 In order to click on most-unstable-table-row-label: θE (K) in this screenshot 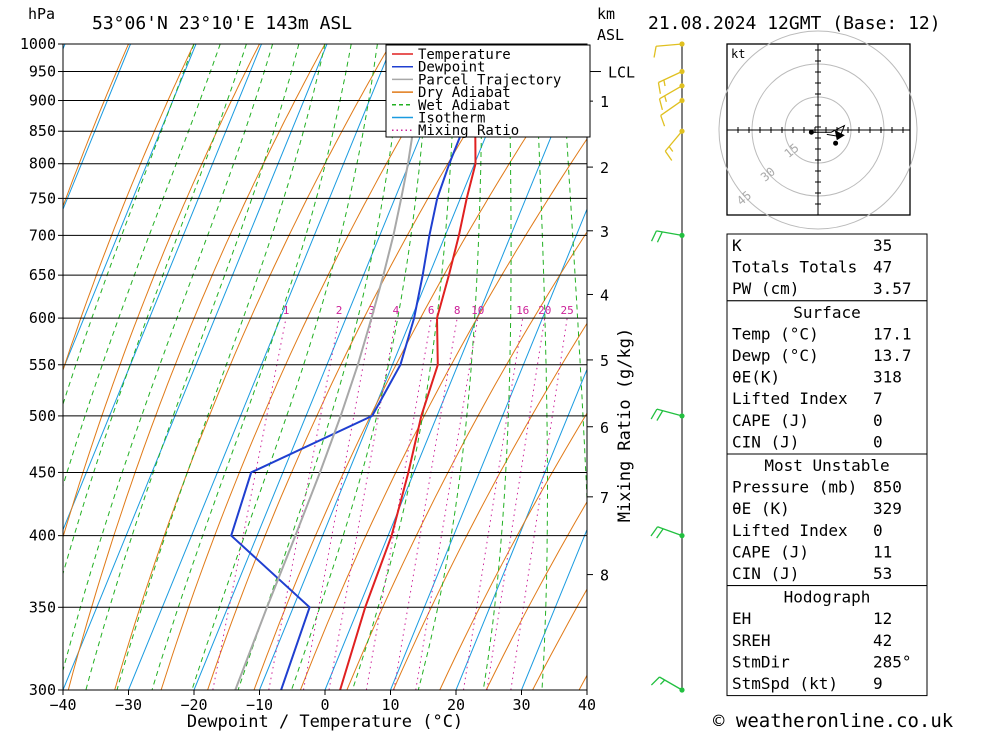, I will do `click(761, 508)`.